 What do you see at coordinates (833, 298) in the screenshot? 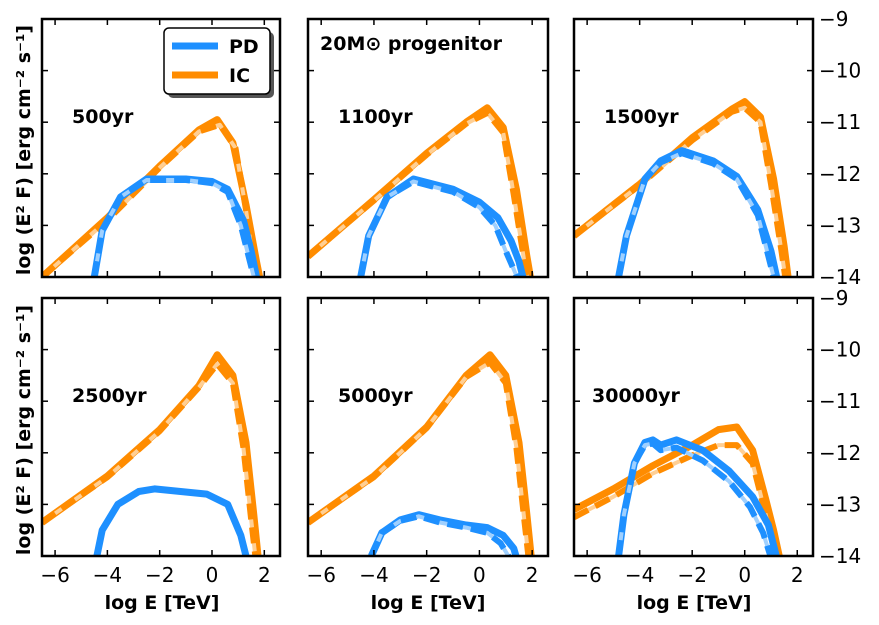
I see `y-tick-label-30000yr-0: −9` at bounding box center [833, 298].